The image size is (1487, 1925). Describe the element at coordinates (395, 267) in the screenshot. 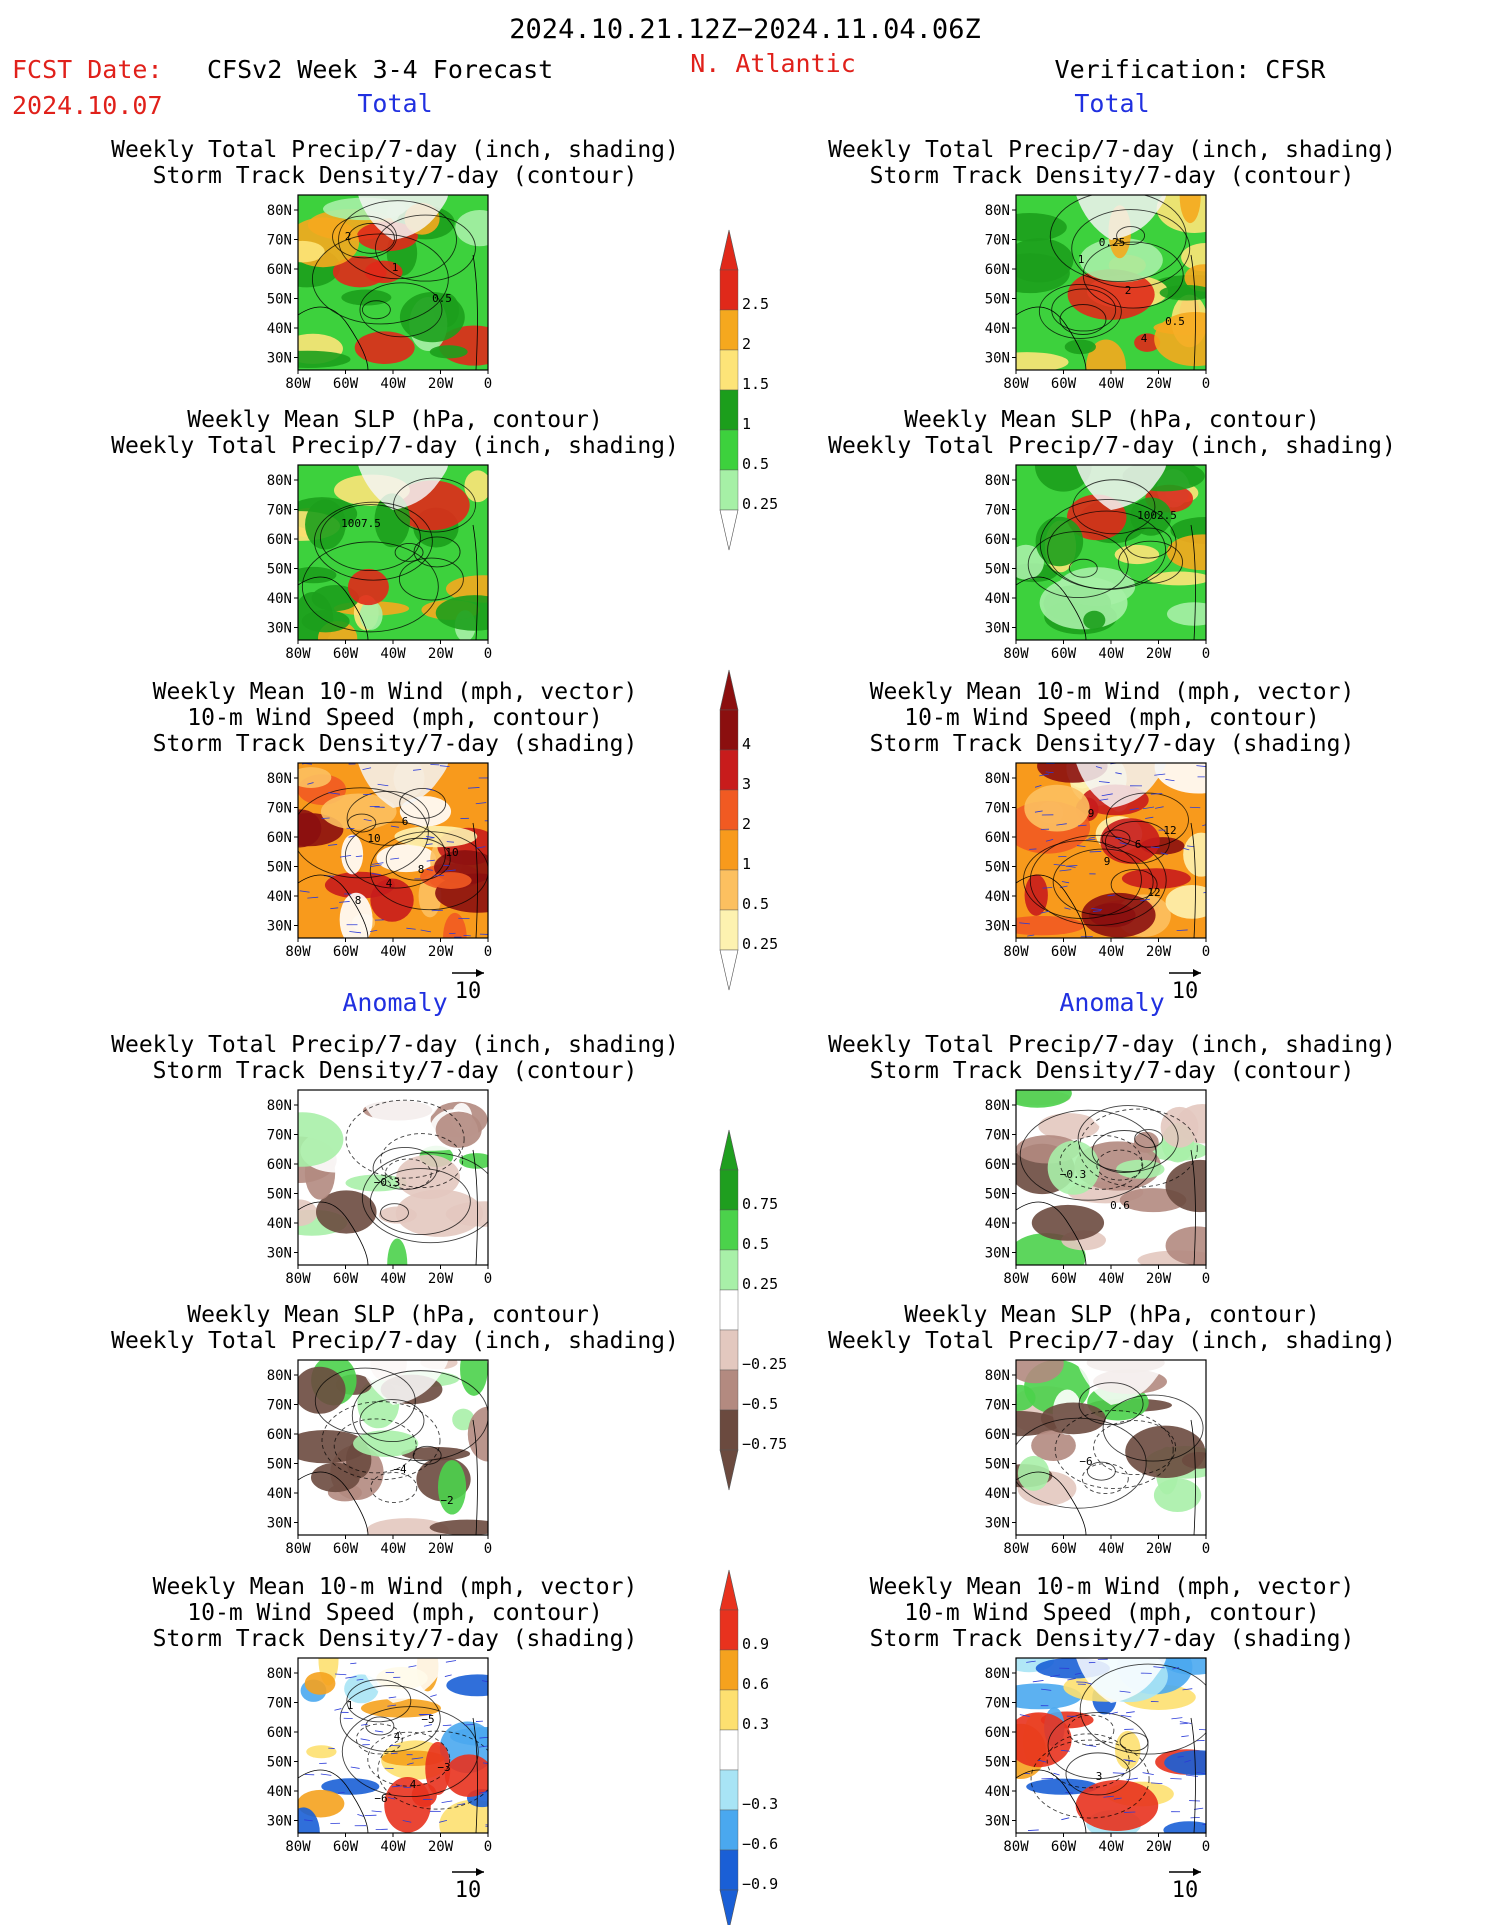

I see `contour-label: 1` at that location.